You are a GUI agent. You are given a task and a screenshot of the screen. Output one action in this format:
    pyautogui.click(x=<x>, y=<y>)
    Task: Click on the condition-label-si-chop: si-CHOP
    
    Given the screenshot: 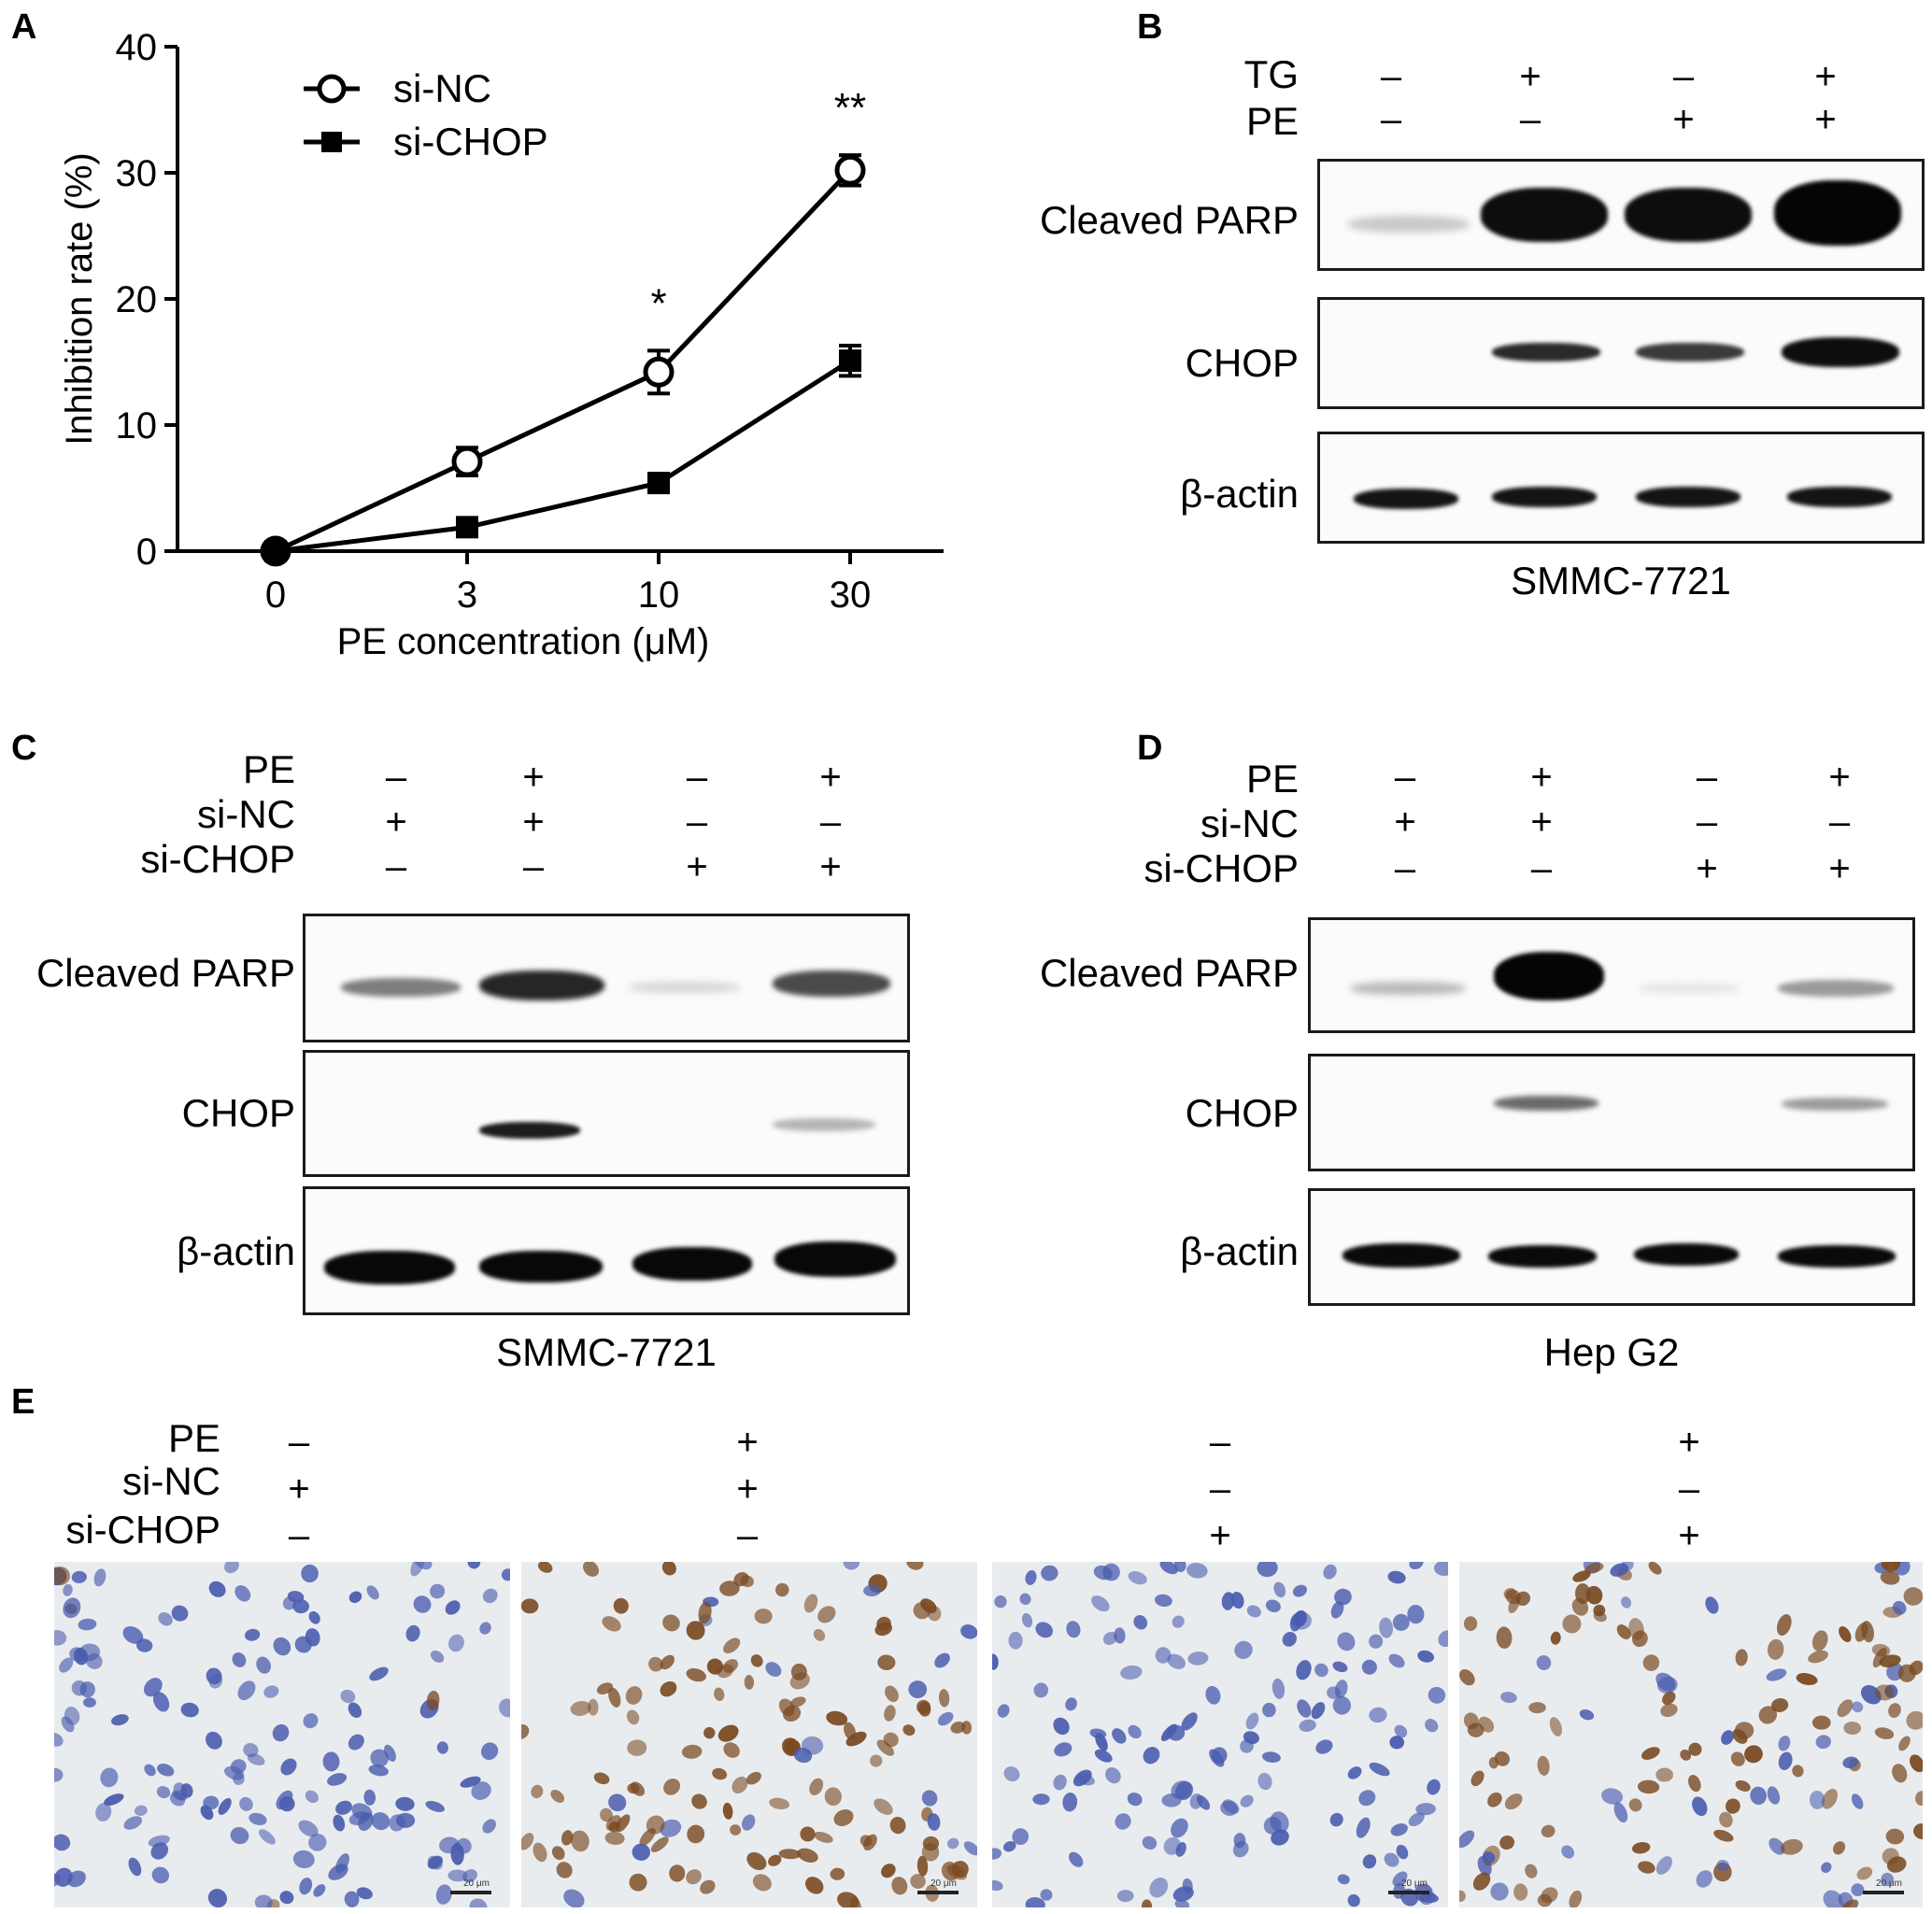 What is the action you would take?
    pyautogui.click(x=1222, y=868)
    